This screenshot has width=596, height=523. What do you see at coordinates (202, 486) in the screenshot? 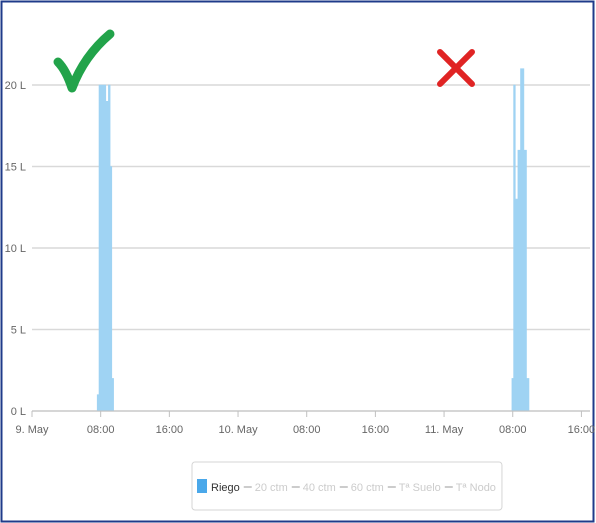
I see `legend-swatch-riego` at bounding box center [202, 486].